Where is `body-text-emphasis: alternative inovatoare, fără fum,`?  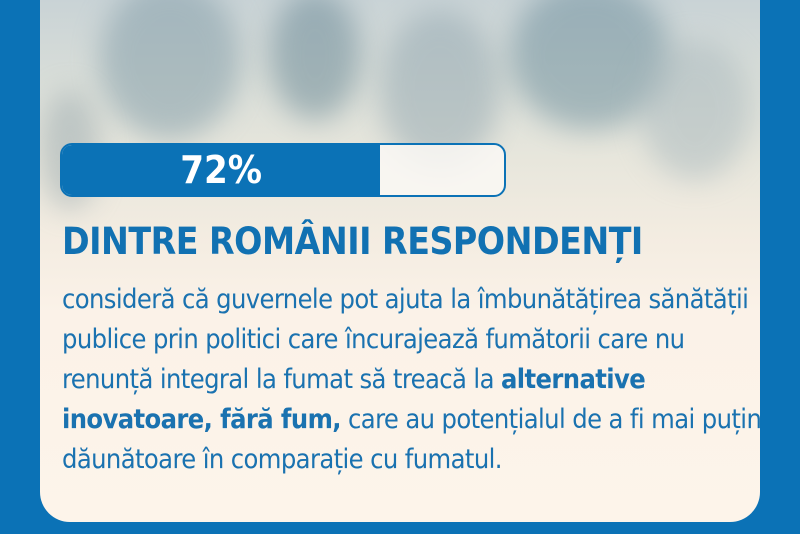
body-text-emphasis: alternative inovatoare, fără fum, is located at coordinates (354, 399).